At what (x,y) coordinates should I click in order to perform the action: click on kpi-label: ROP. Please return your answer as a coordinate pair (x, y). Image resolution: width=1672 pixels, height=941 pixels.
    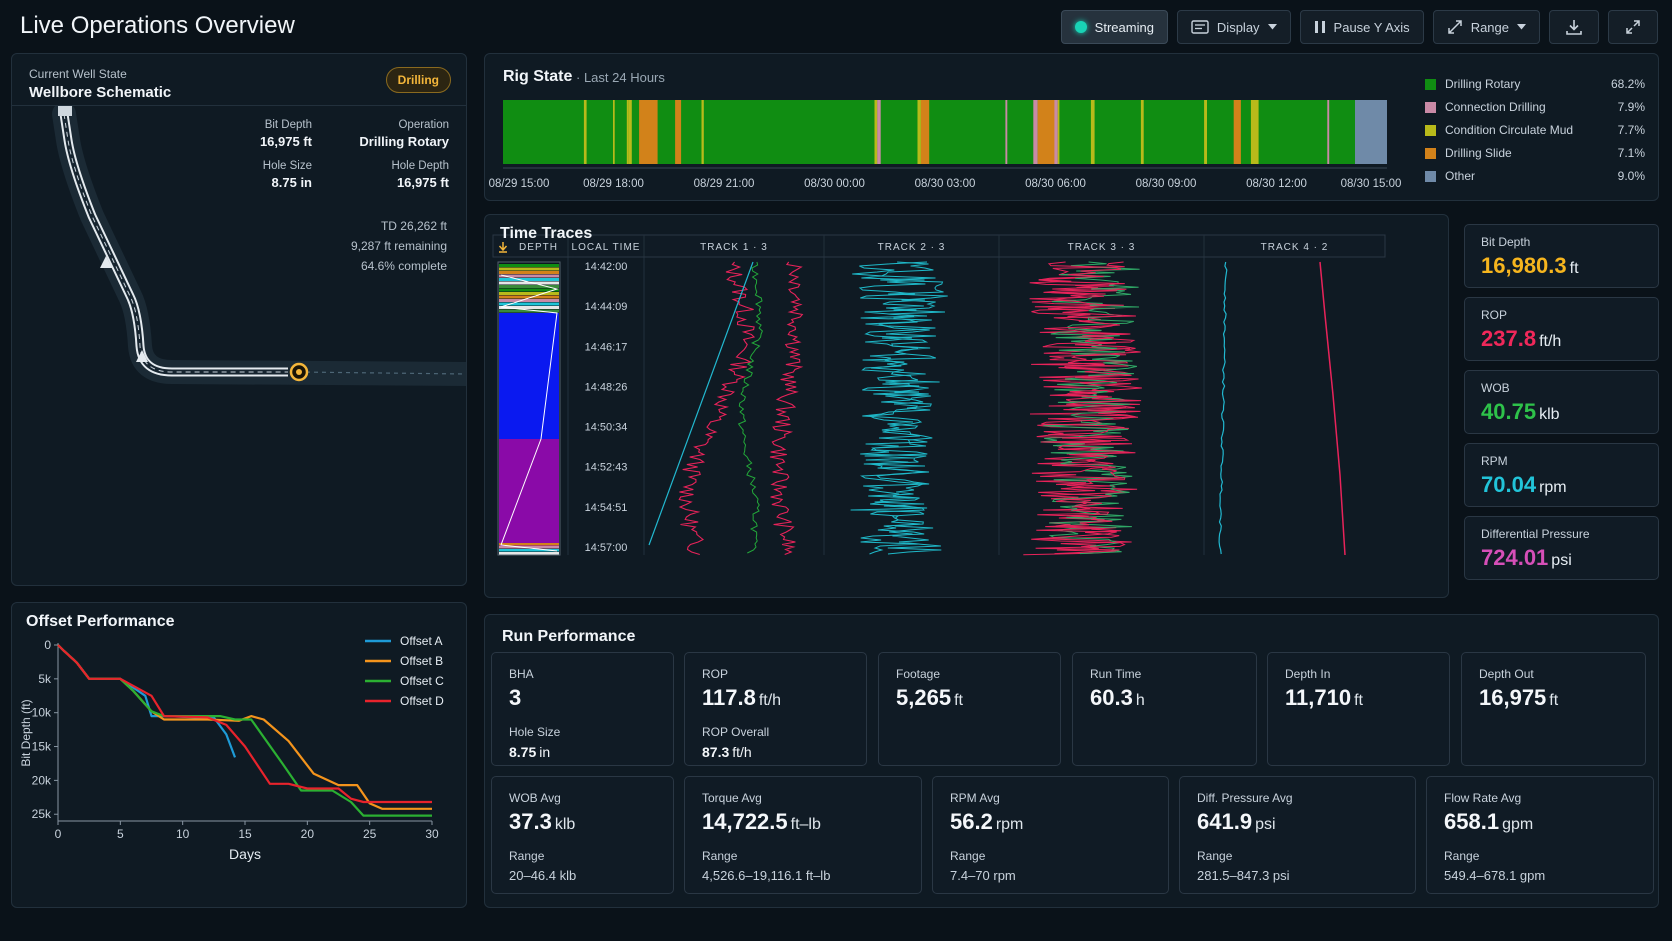
    Looking at the image, I should click on (1494, 315).